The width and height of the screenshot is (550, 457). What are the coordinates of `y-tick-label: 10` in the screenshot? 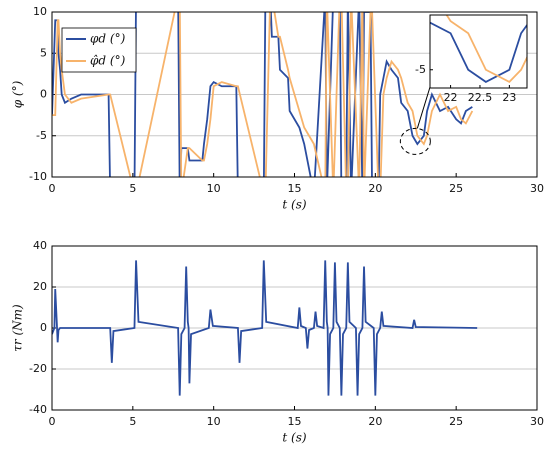 It's located at (40, 11).